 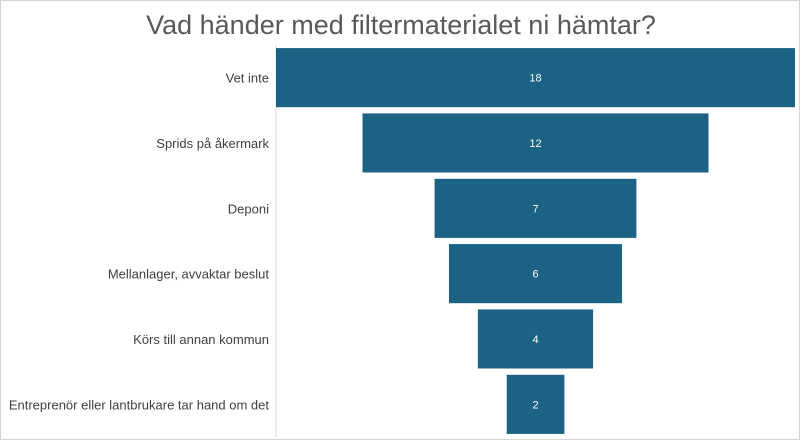 What do you see at coordinates (247, 78) in the screenshot?
I see `category-label: Vet inte` at bounding box center [247, 78].